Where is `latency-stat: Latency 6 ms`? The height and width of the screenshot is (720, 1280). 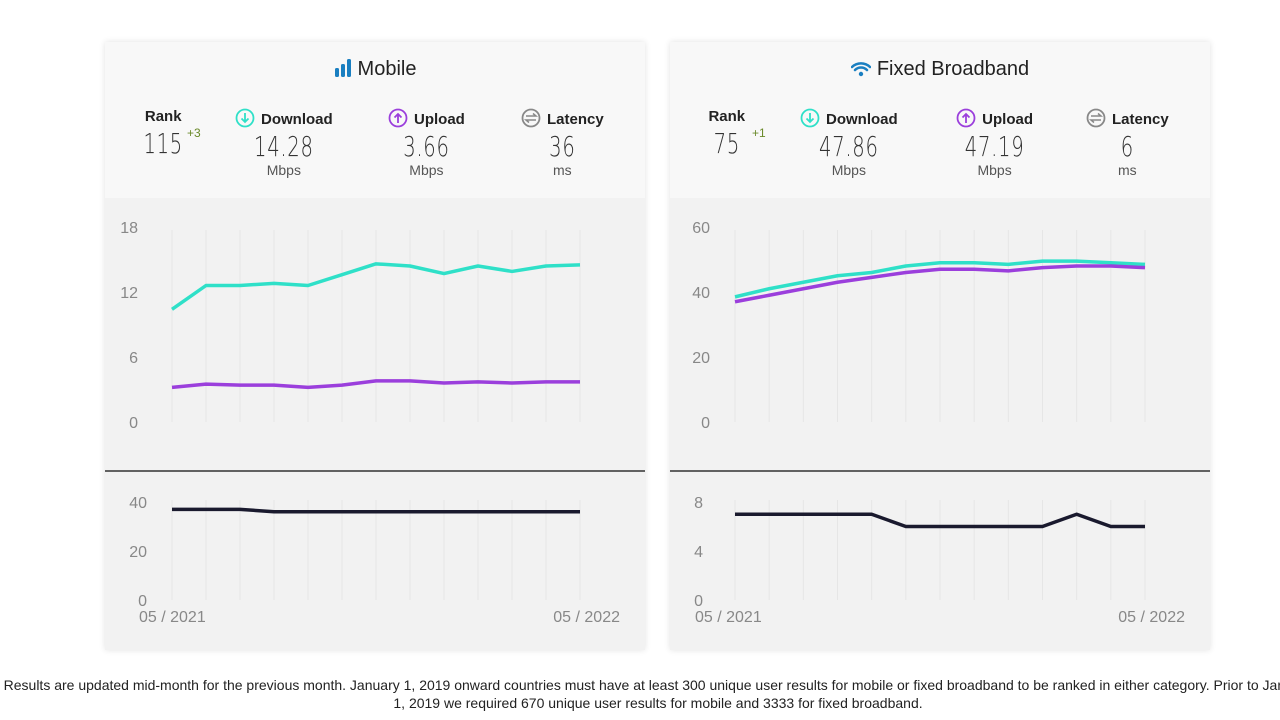 latency-stat: Latency 6 ms is located at coordinates (1127, 143).